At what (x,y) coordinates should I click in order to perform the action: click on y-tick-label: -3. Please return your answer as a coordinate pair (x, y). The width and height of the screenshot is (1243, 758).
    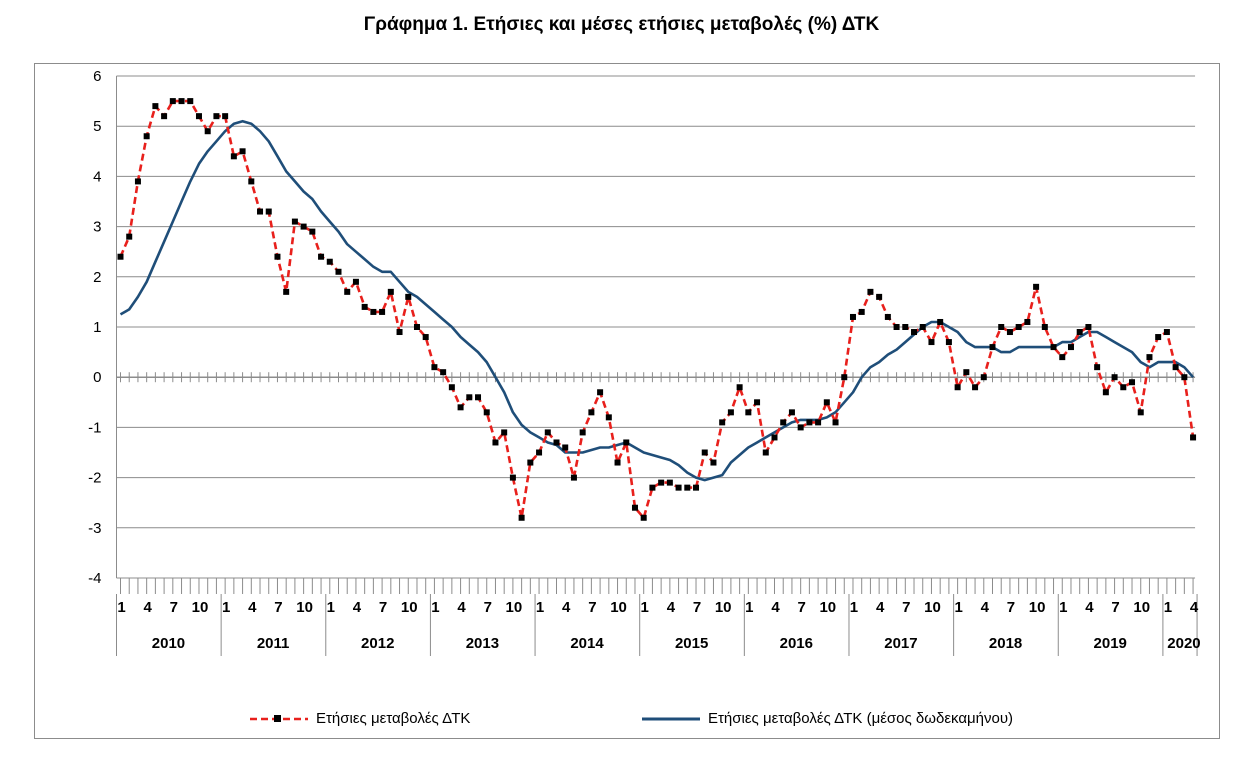
    Looking at the image, I should click on (94, 528).